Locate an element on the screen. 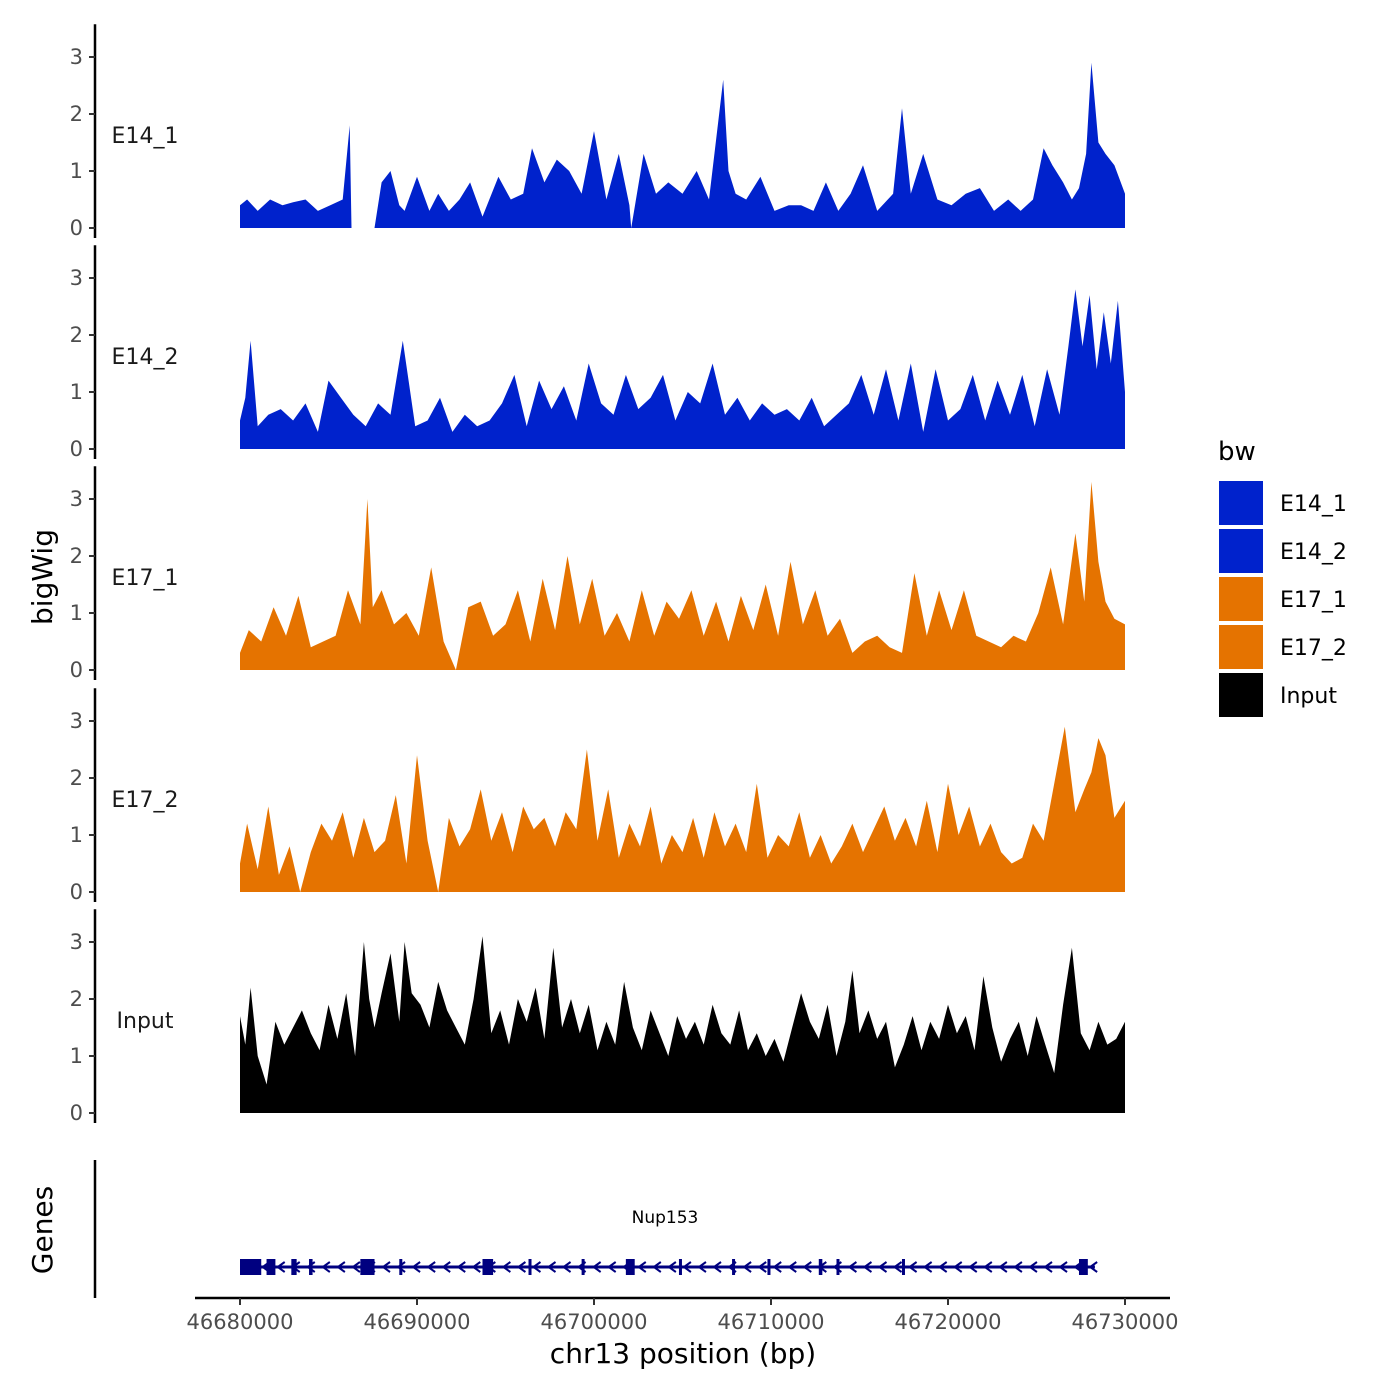 This screenshot has height=1400, width=1400. track-label-Input: Input is located at coordinates (145, 1021).